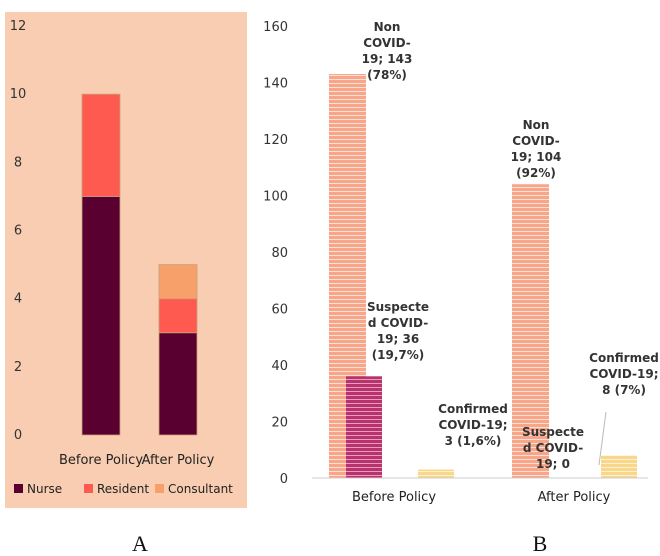  Describe the element at coordinates (200, 489) in the screenshot. I see `legend-label: Consultant` at that location.